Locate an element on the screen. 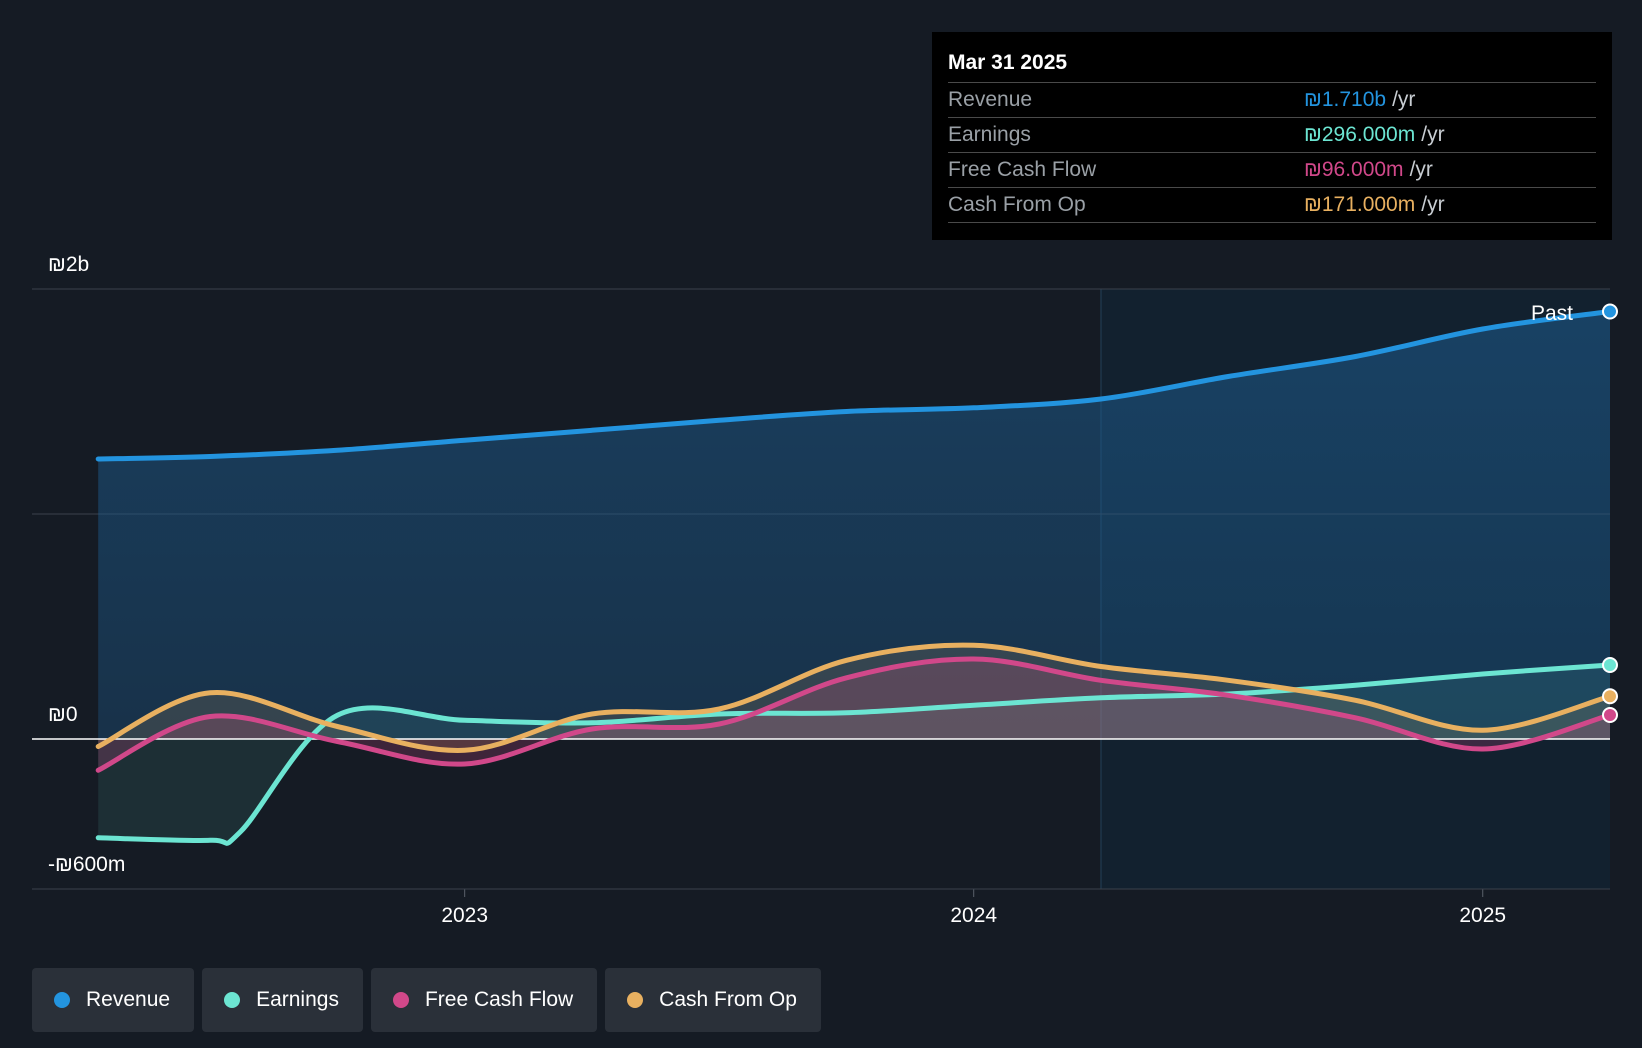 Image resolution: width=1642 pixels, height=1048 pixels. tooltip-row-label: Cash From Op is located at coordinates (1017, 204).